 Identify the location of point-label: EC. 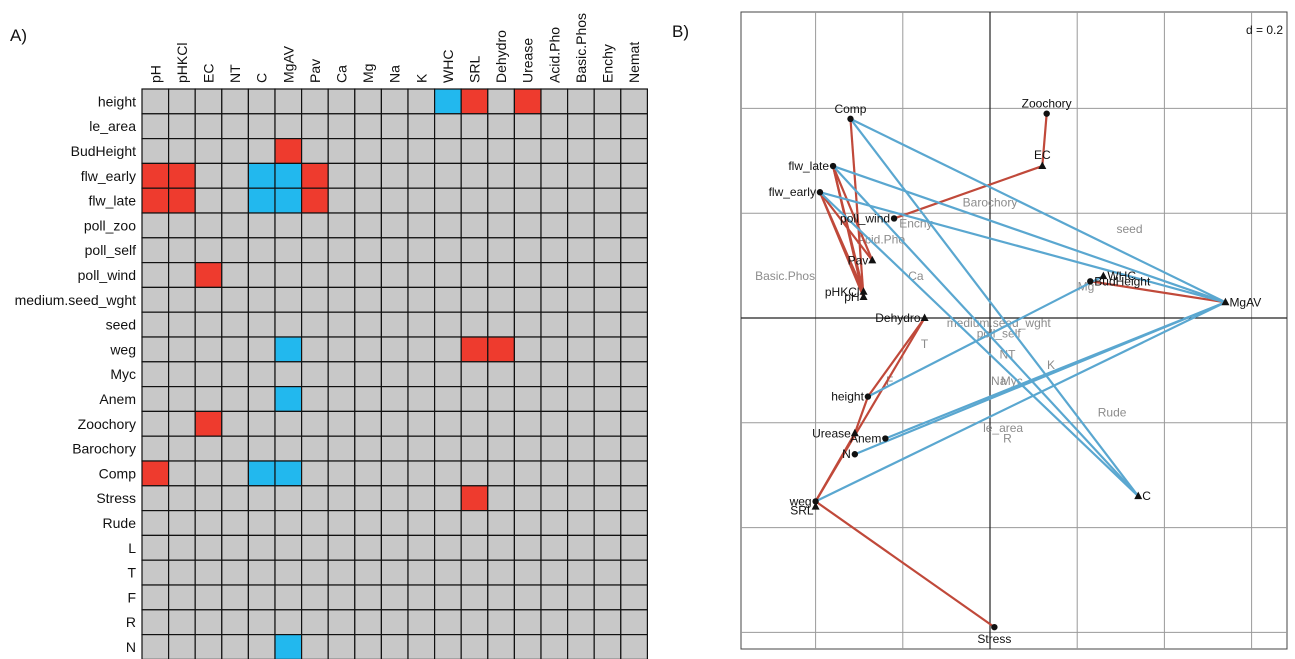
(1042, 155).